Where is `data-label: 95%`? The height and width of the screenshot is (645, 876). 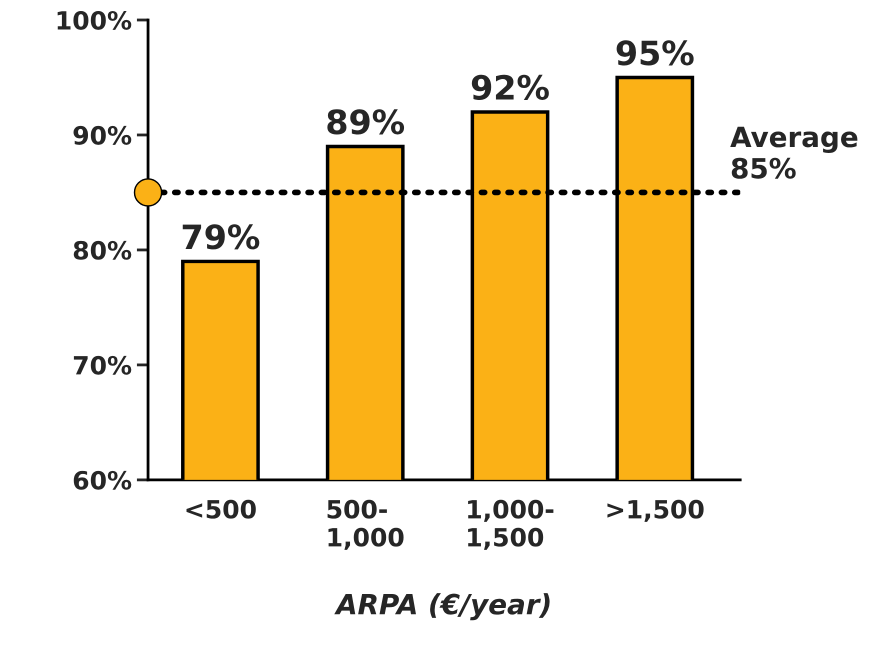
data-label: 95% is located at coordinates (655, 53).